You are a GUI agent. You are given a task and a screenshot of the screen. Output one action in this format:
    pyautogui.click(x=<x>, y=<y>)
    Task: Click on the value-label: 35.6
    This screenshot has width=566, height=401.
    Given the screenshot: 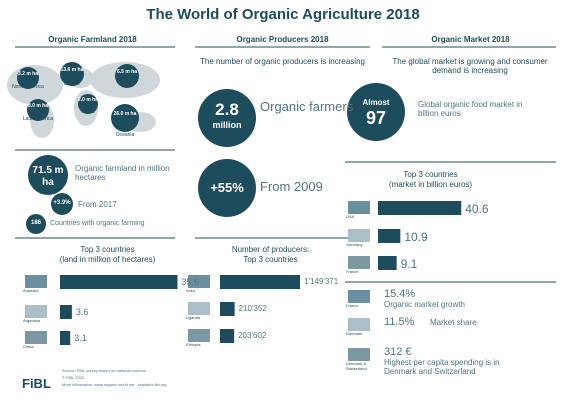 What is the action you would take?
    pyautogui.click(x=190, y=282)
    